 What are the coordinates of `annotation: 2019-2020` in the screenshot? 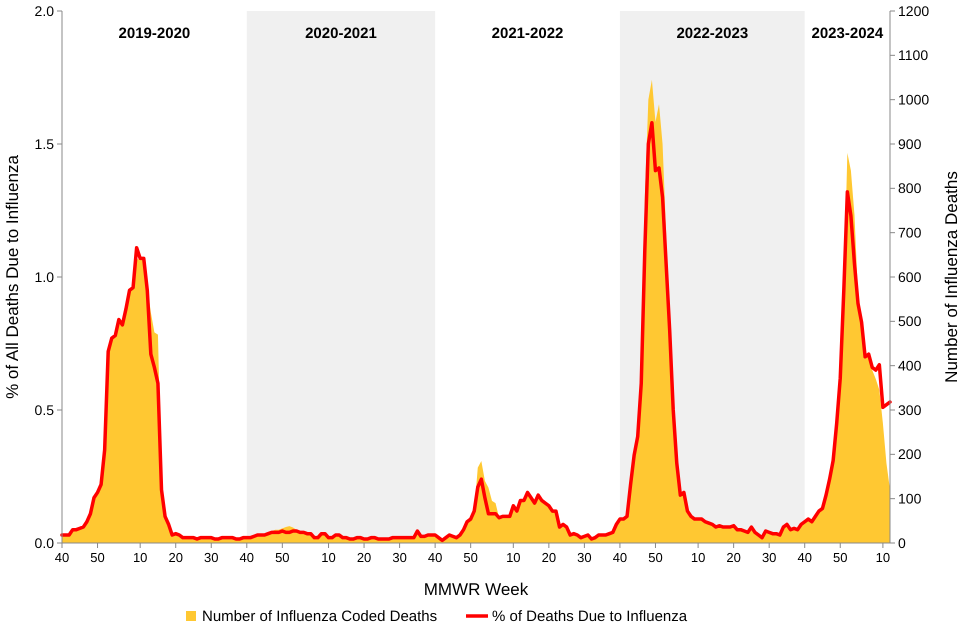 It's located at (154, 33).